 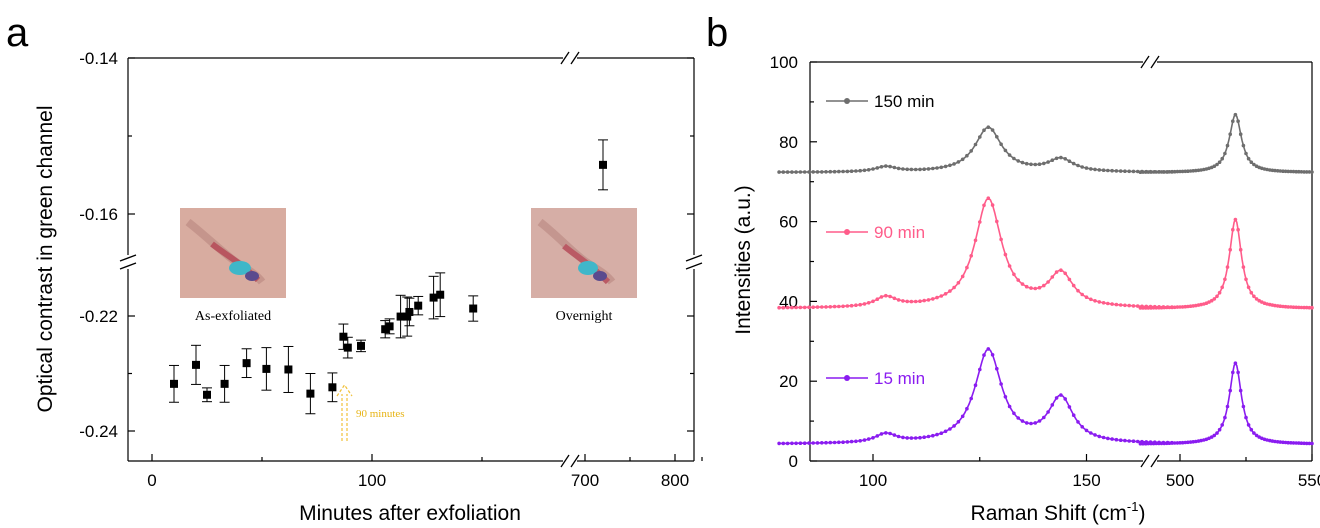 I want to click on spectrum-line, so click(x=1226, y=263).